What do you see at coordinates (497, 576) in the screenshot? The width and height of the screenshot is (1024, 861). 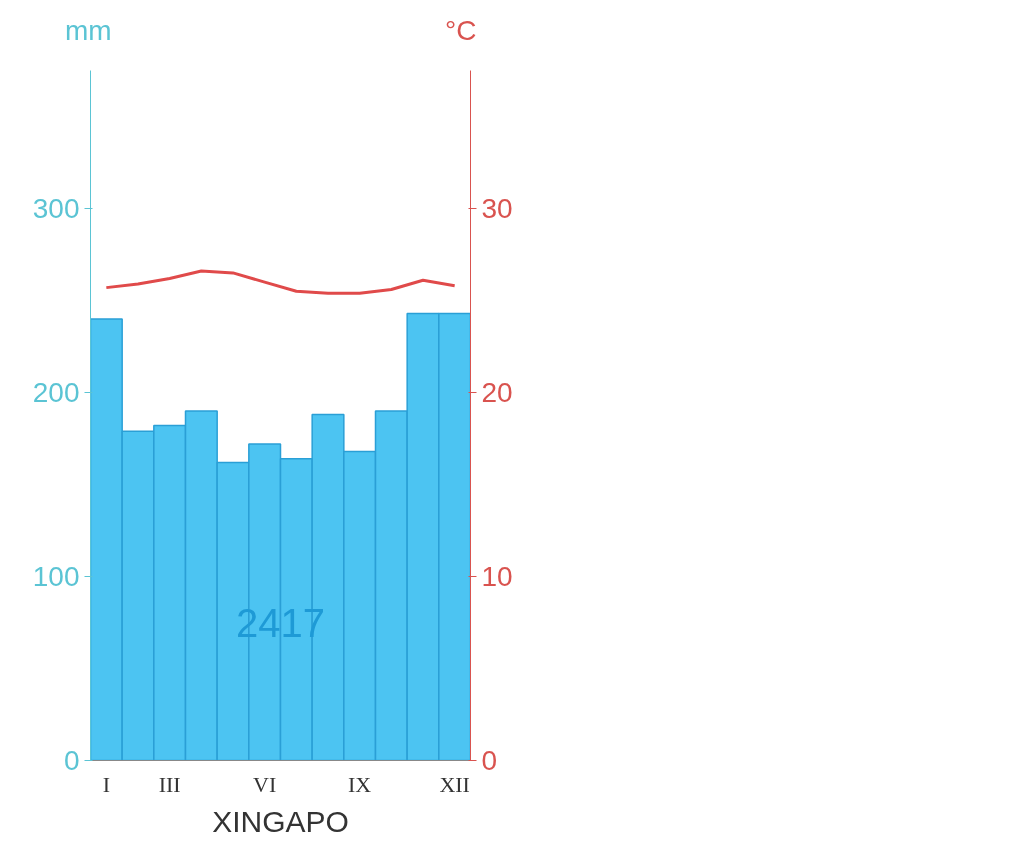 I see `y2-tick-label: 10` at bounding box center [497, 576].